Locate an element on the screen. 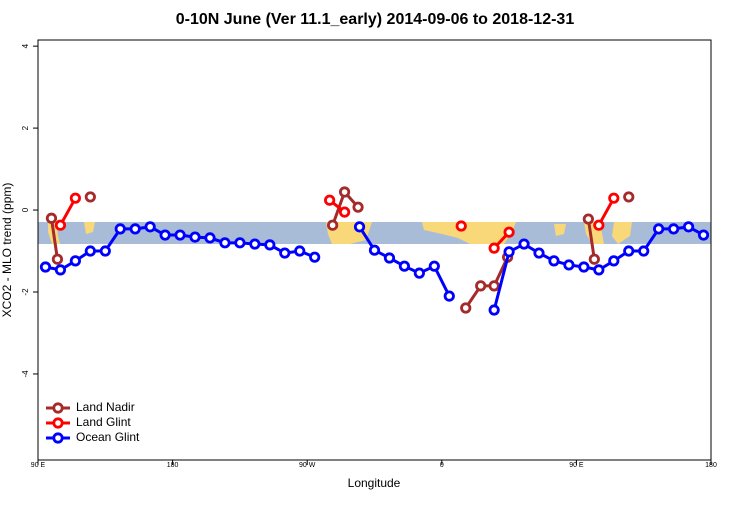  x-axis-label: Longitude is located at coordinates (374, 483).